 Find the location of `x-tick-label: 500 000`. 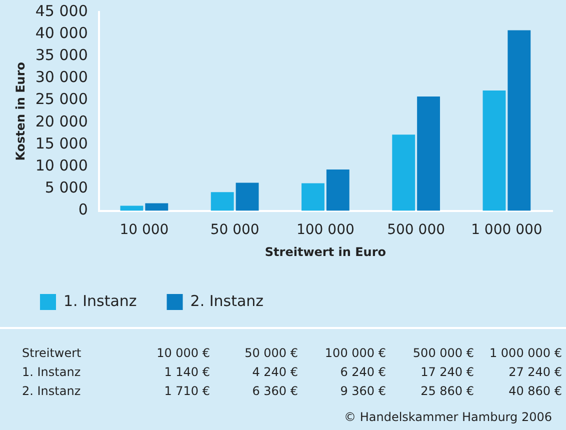

x-tick-label: 500 000 is located at coordinates (416, 230).